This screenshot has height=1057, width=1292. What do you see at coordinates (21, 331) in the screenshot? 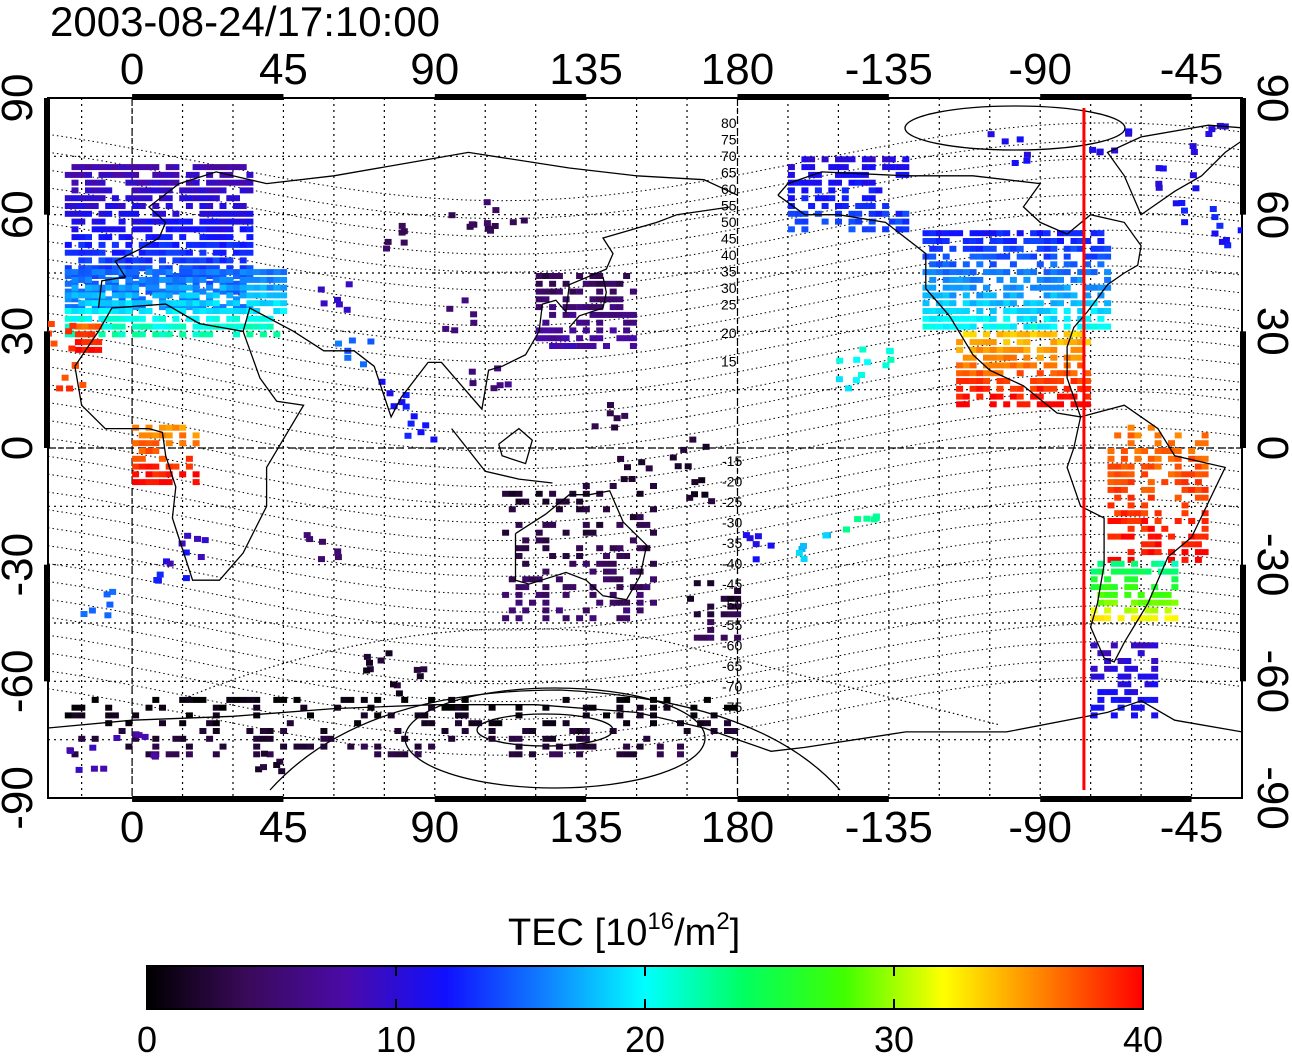
I see `lat-tick-label-left: 30` at bounding box center [21, 331].